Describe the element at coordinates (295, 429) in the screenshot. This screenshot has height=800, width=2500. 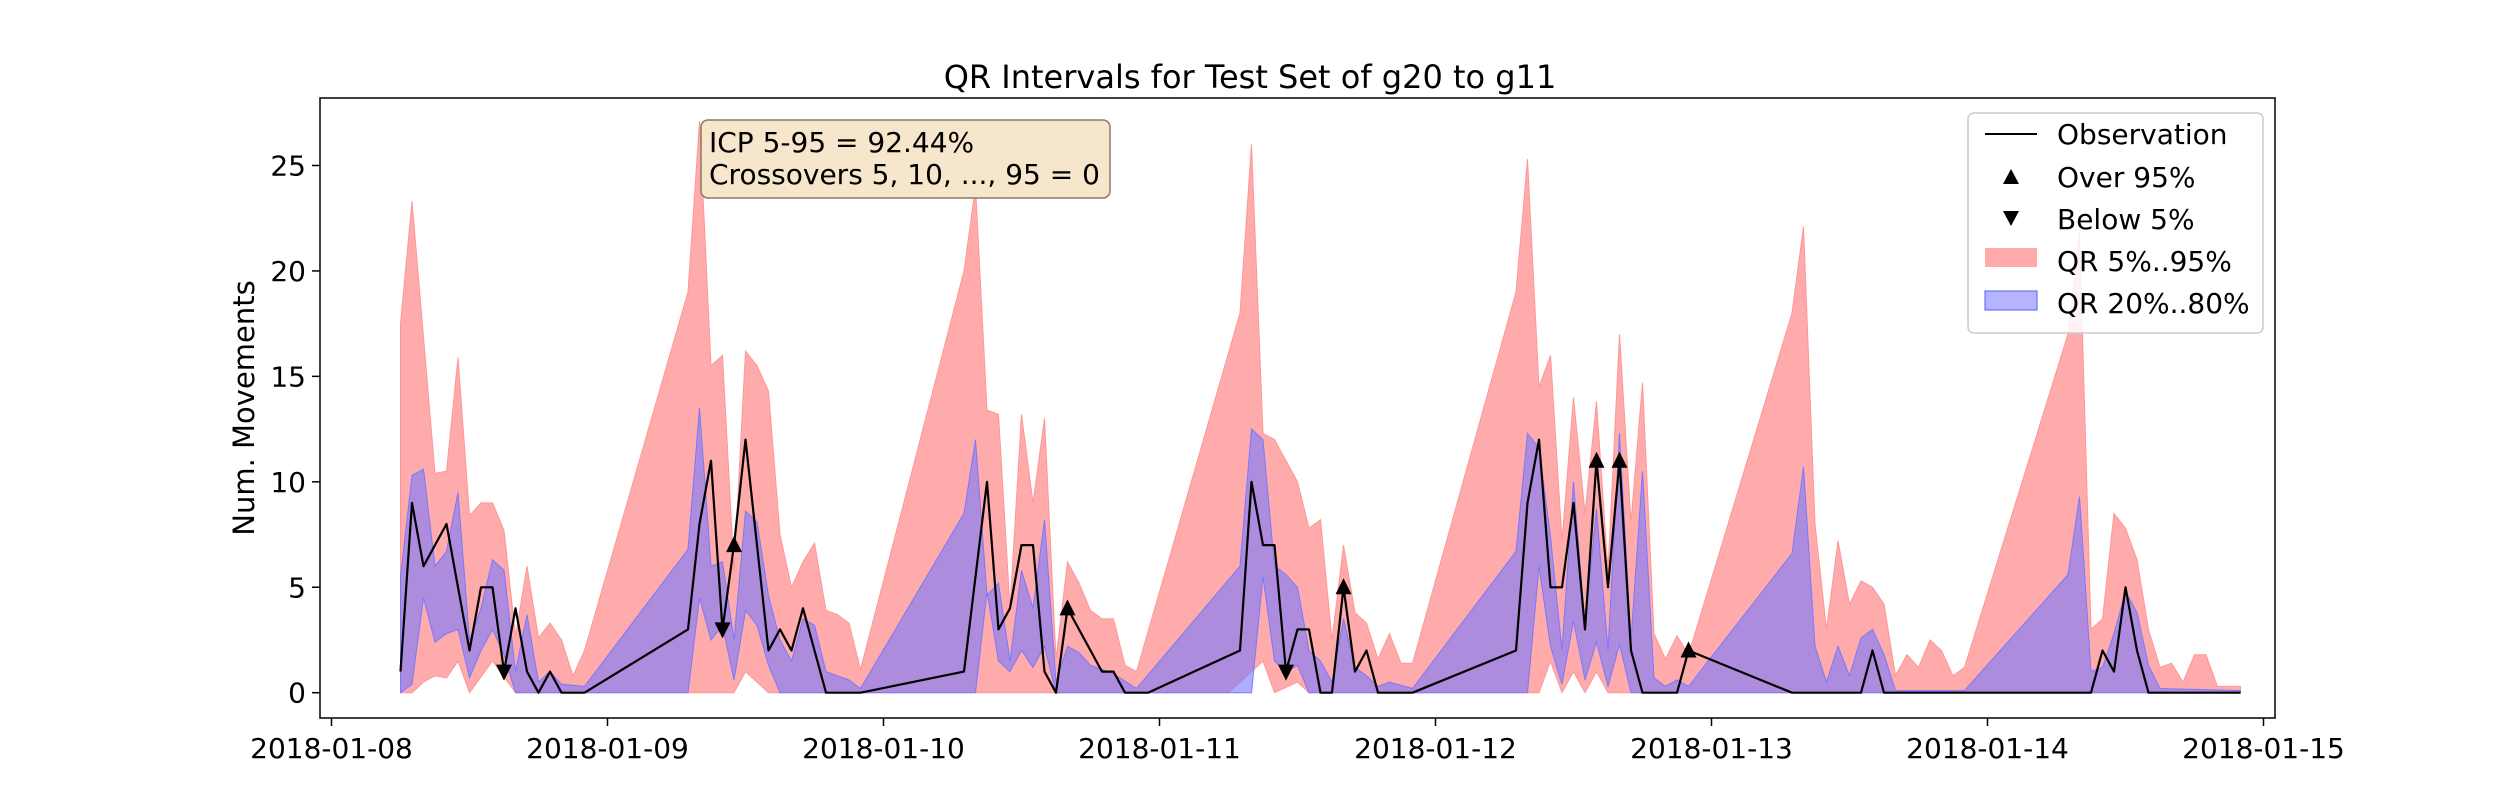
I see `y-axis: 0 5 10 15 20 25` at that location.